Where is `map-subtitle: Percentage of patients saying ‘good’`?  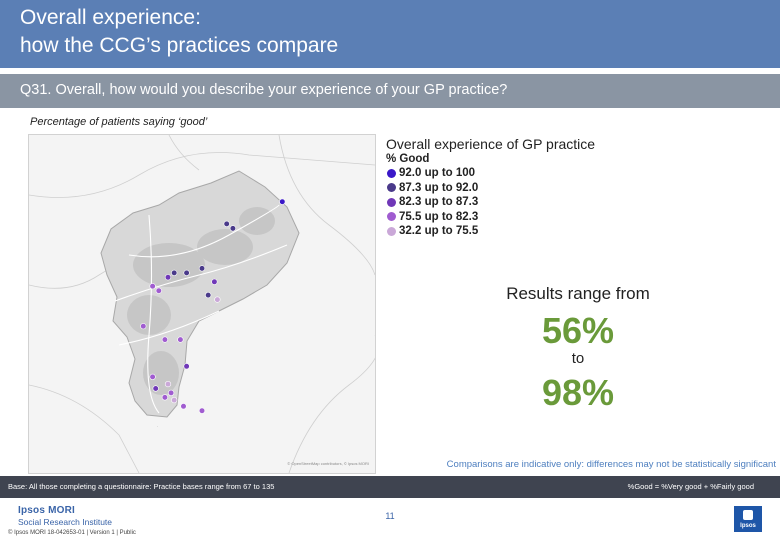 map-subtitle: Percentage of patients saying ‘good’ is located at coordinates (119, 122).